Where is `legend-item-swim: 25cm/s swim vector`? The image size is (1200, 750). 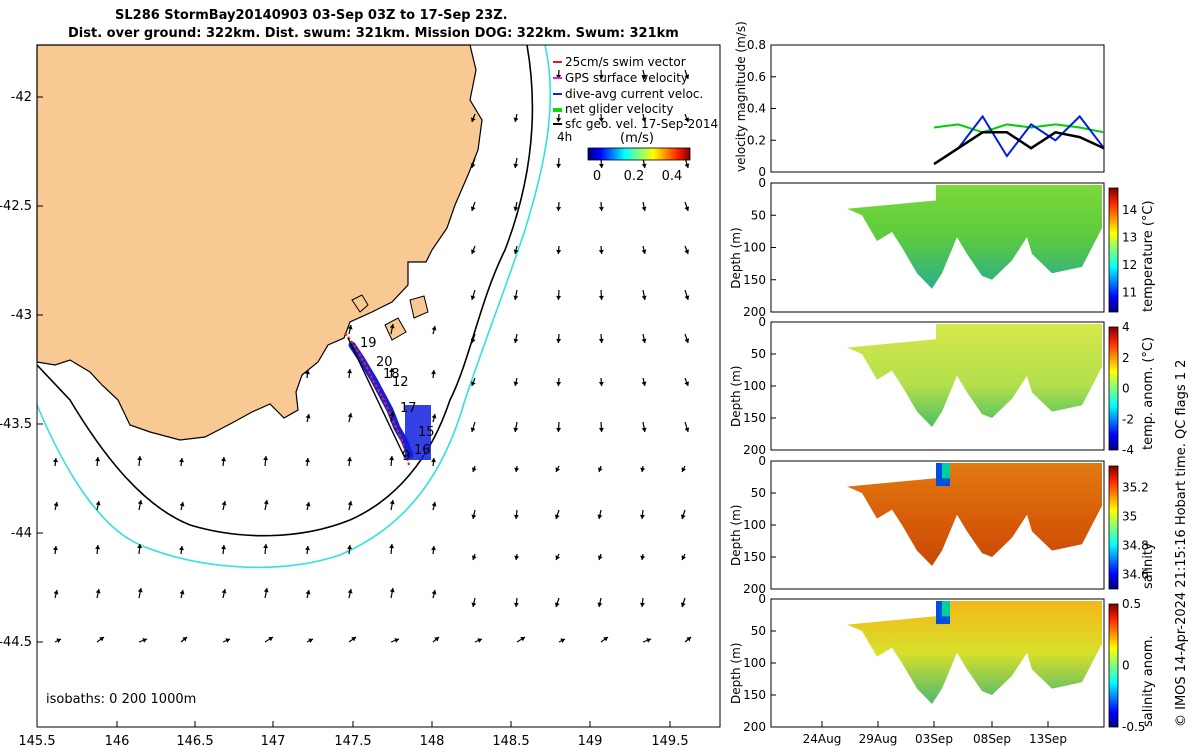 legend-item-swim: 25cm/s swim vector is located at coordinates (625, 62).